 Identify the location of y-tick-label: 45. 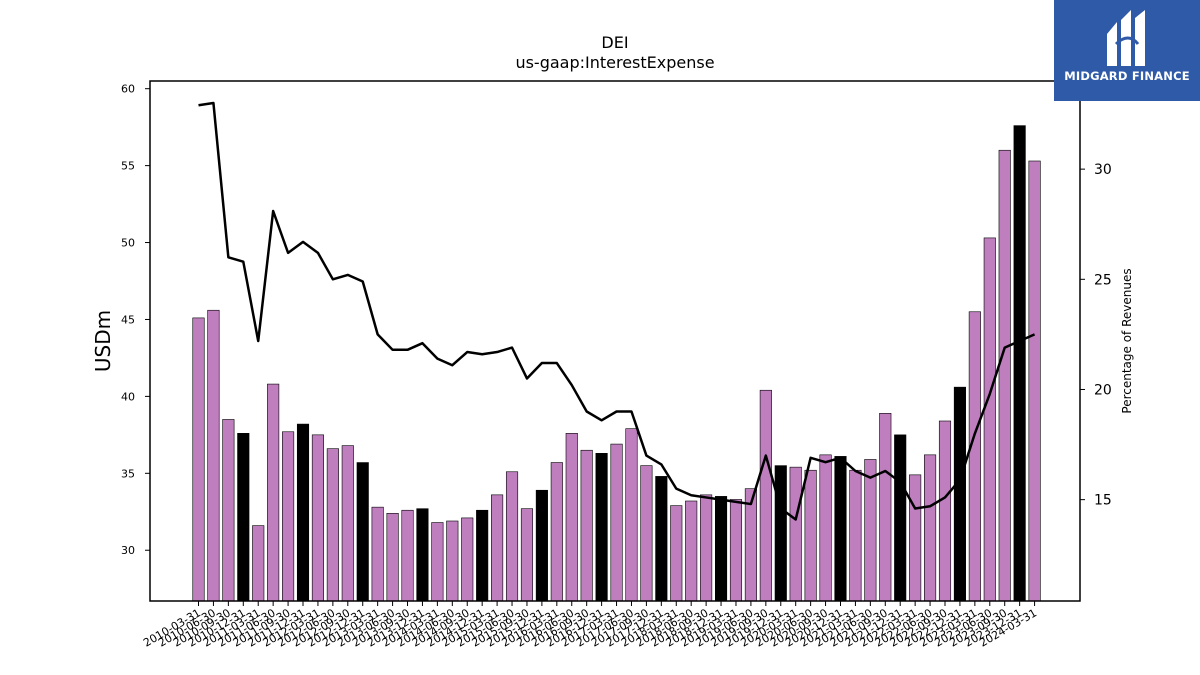
(128, 319).